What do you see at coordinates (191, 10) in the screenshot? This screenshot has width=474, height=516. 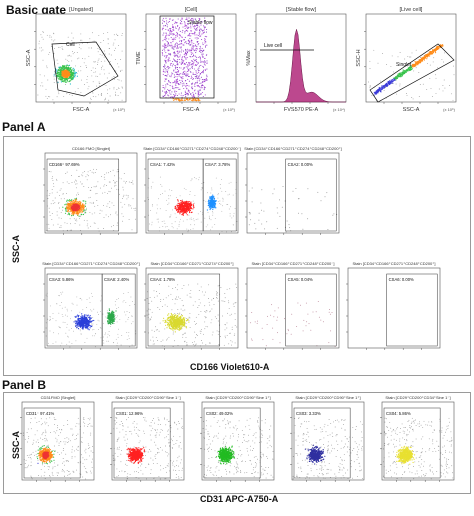 I see `plot-title-bg-2: [Cell]` at bounding box center [191, 10].